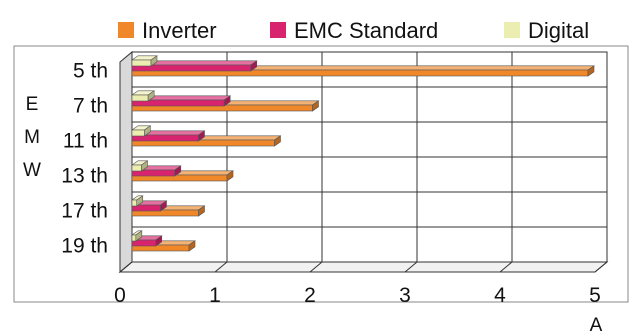 This screenshot has width=633, height=336. What do you see at coordinates (32, 137) in the screenshot?
I see `y-axis-label-letter: M` at bounding box center [32, 137].